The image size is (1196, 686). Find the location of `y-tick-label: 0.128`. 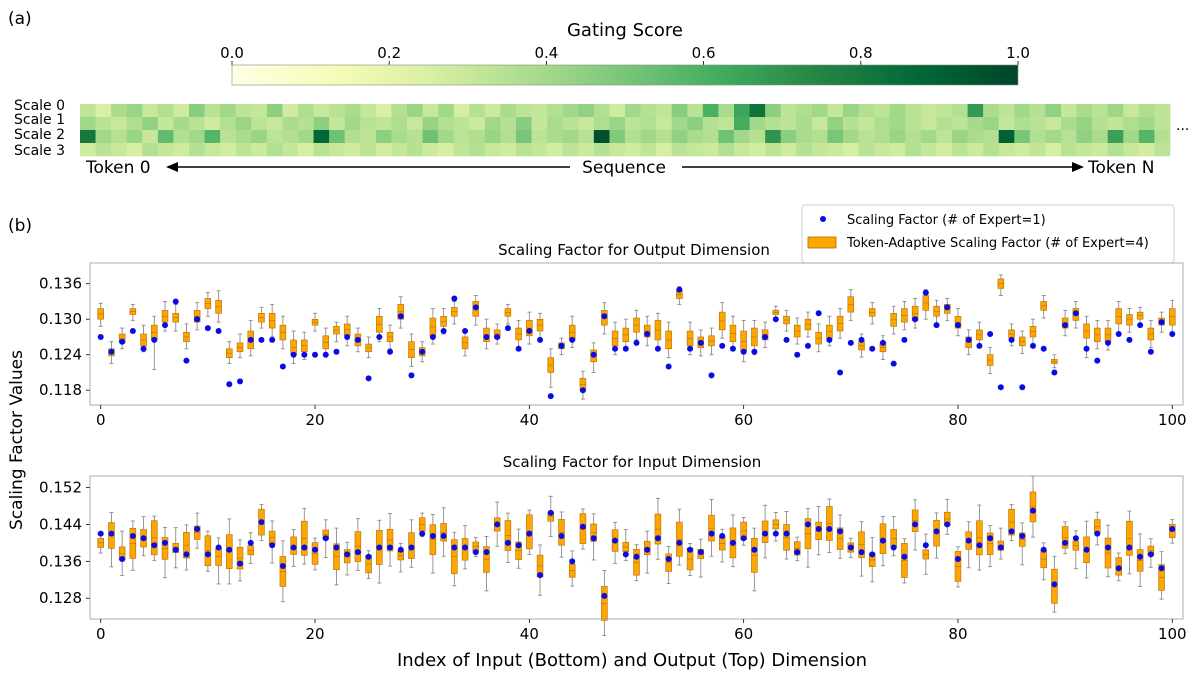

y-tick-label: 0.128 is located at coordinates (60, 598).